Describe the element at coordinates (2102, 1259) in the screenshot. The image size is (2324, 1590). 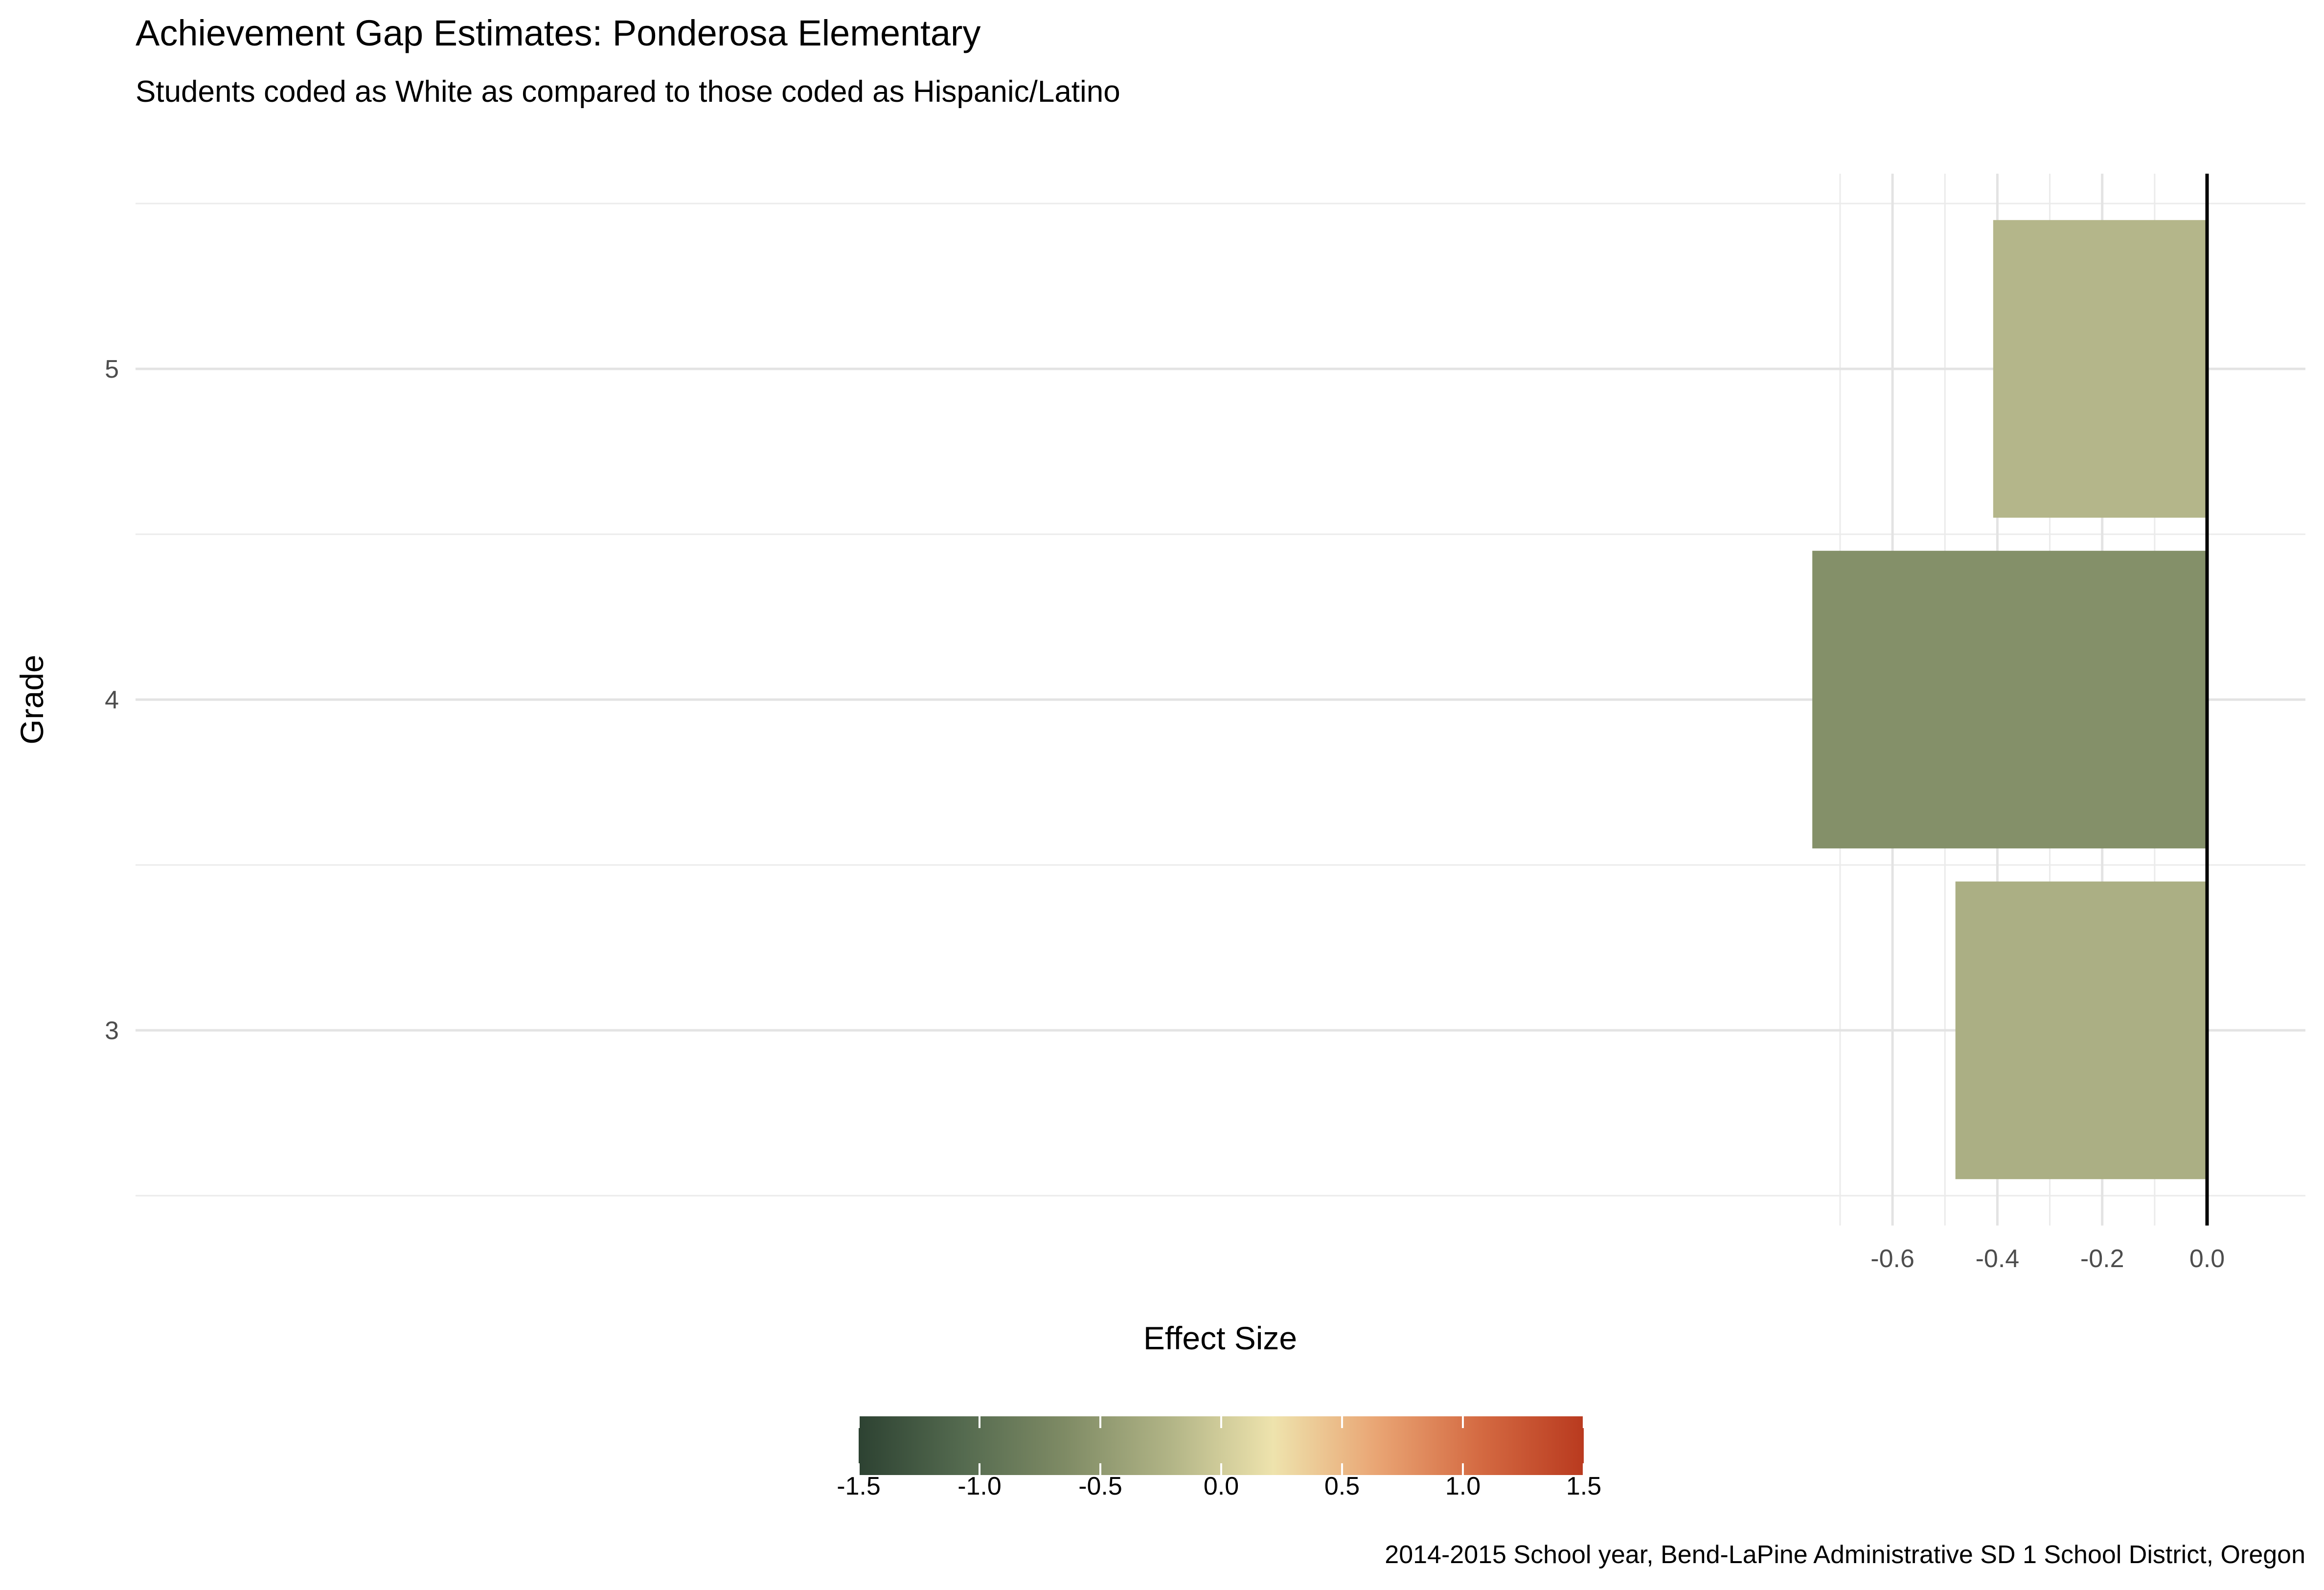
I see `x-tick-label: -0.2` at that location.